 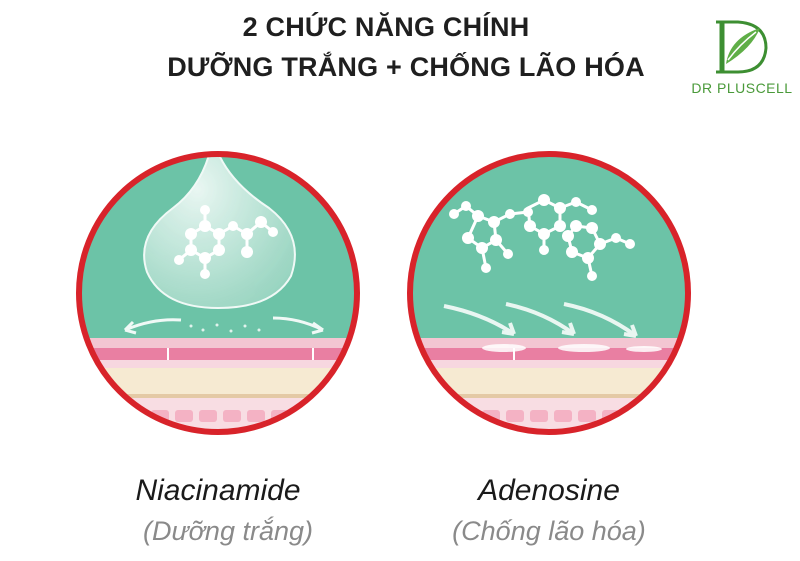 I want to click on brand-name: DR PLUSCELL, so click(x=742, y=88).